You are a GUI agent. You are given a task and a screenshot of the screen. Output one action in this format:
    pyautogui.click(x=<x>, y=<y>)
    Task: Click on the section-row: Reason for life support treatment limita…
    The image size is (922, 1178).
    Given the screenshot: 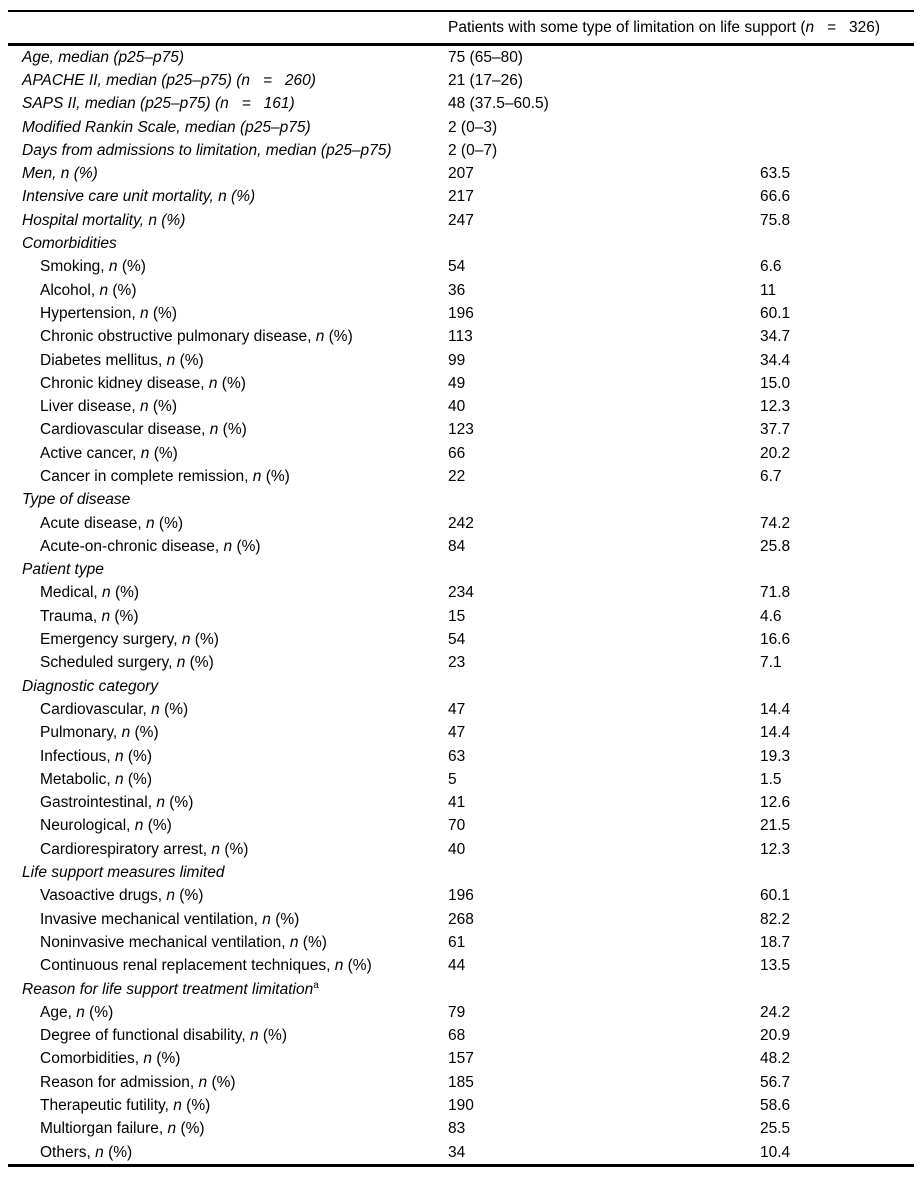 What is the action you would take?
    pyautogui.click(x=461, y=989)
    